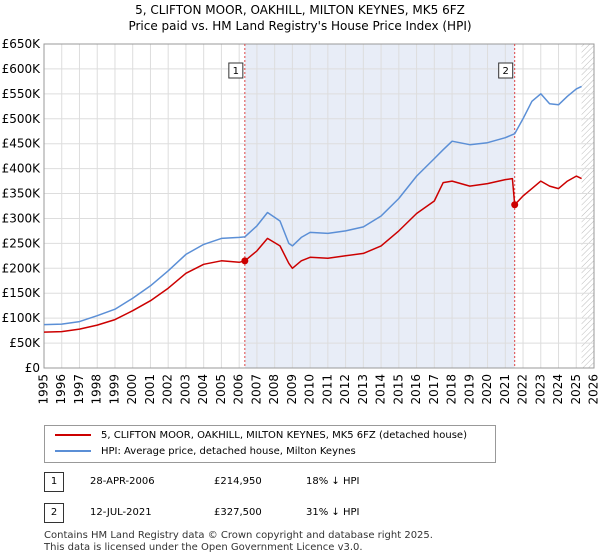 This screenshot has height=560, width=600. What do you see at coordinates (576, 389) in the screenshot?
I see `x-tick-label: 2025` at bounding box center [576, 389].